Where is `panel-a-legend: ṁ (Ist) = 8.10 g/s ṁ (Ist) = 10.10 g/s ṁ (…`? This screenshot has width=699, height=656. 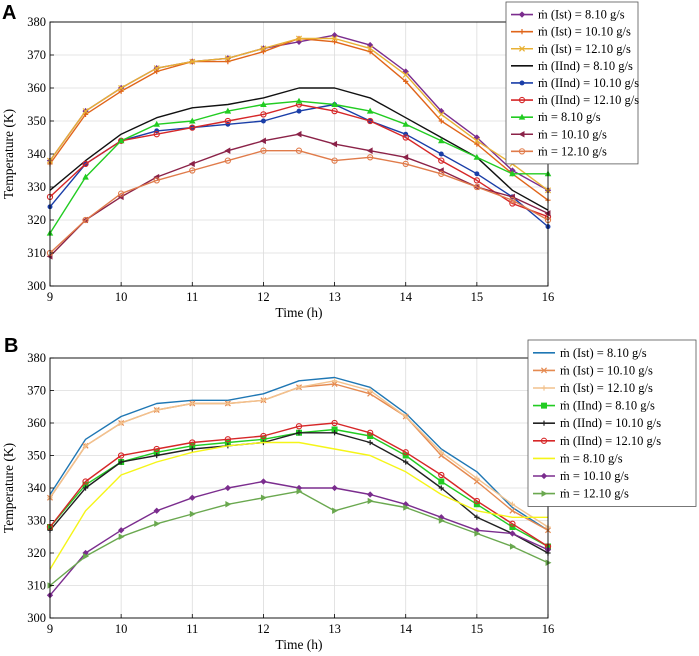
panel-a-legend: ṁ (Ist) = 8.10 g/s ṁ (Ist) = 10.10 g/s ṁ (… is located at coordinates (572, 83).